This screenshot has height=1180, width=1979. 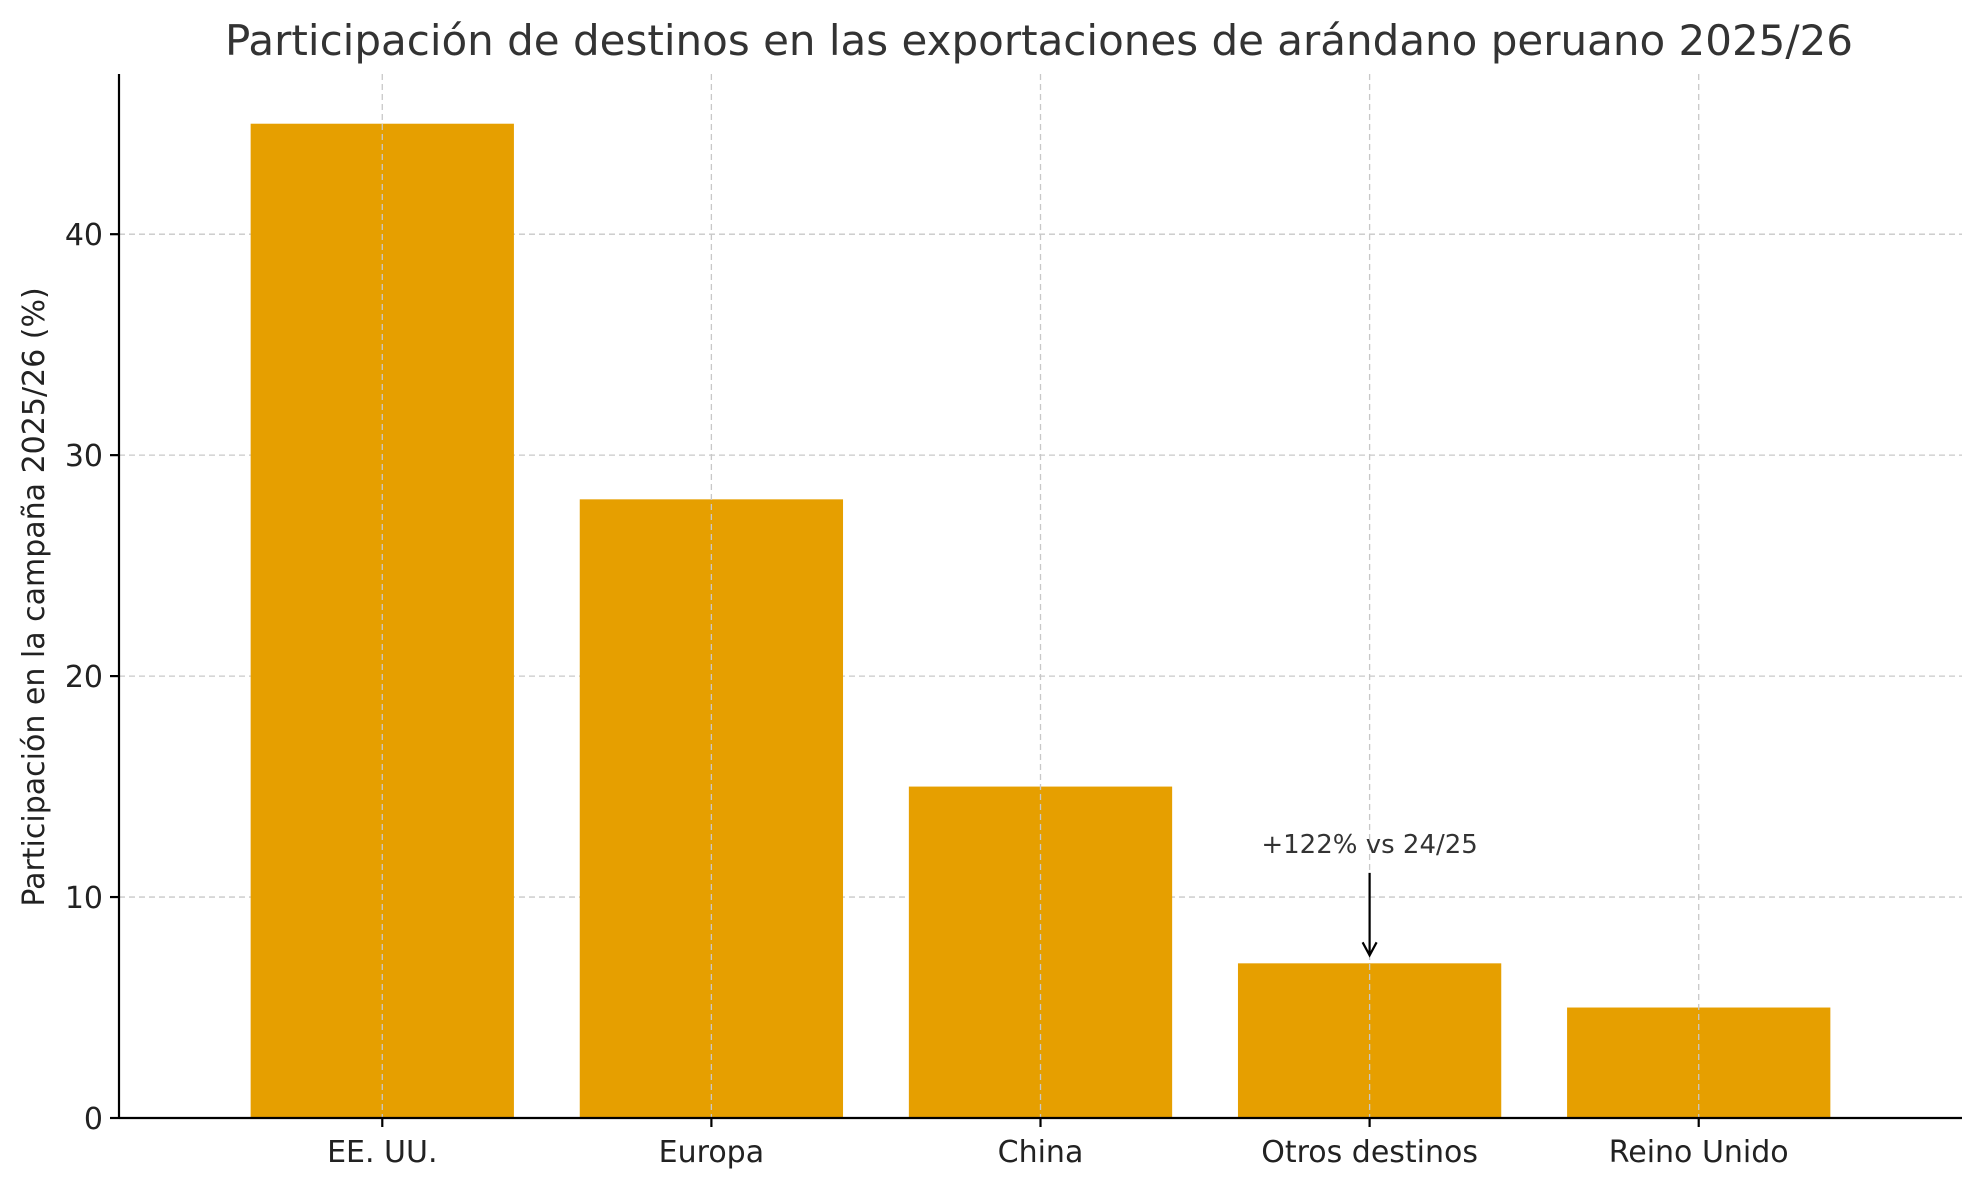 I want to click on y-tick-label-2: 20, so click(x=84, y=677).